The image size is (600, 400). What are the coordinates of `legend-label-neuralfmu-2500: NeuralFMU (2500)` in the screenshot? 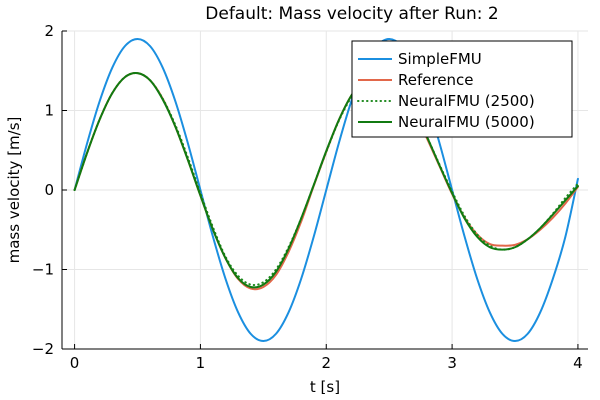 It's located at (466, 101).